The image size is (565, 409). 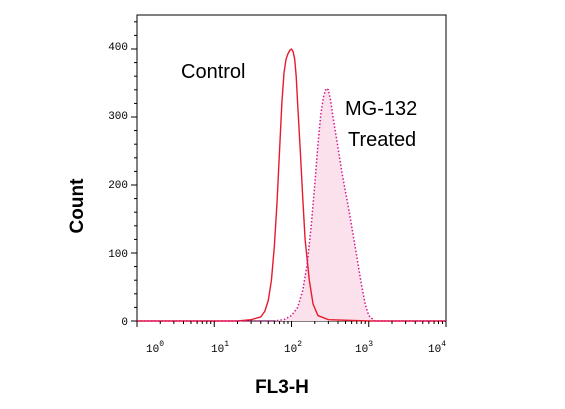 What do you see at coordinates (118, 48) in the screenshot?
I see `y-tick-label-400: 400` at bounding box center [118, 48].